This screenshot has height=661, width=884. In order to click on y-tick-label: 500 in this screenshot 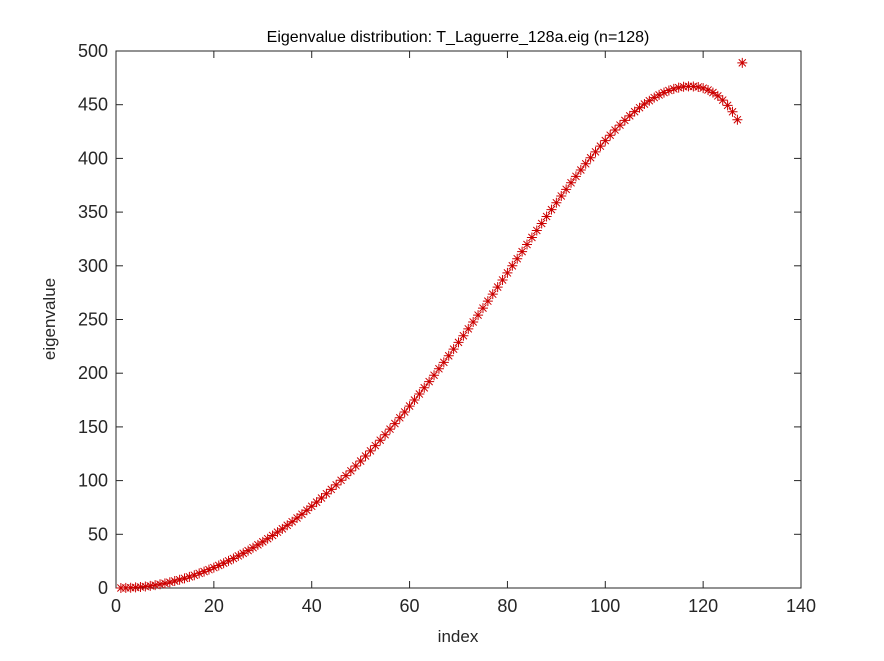, I will do `click(93, 51)`.